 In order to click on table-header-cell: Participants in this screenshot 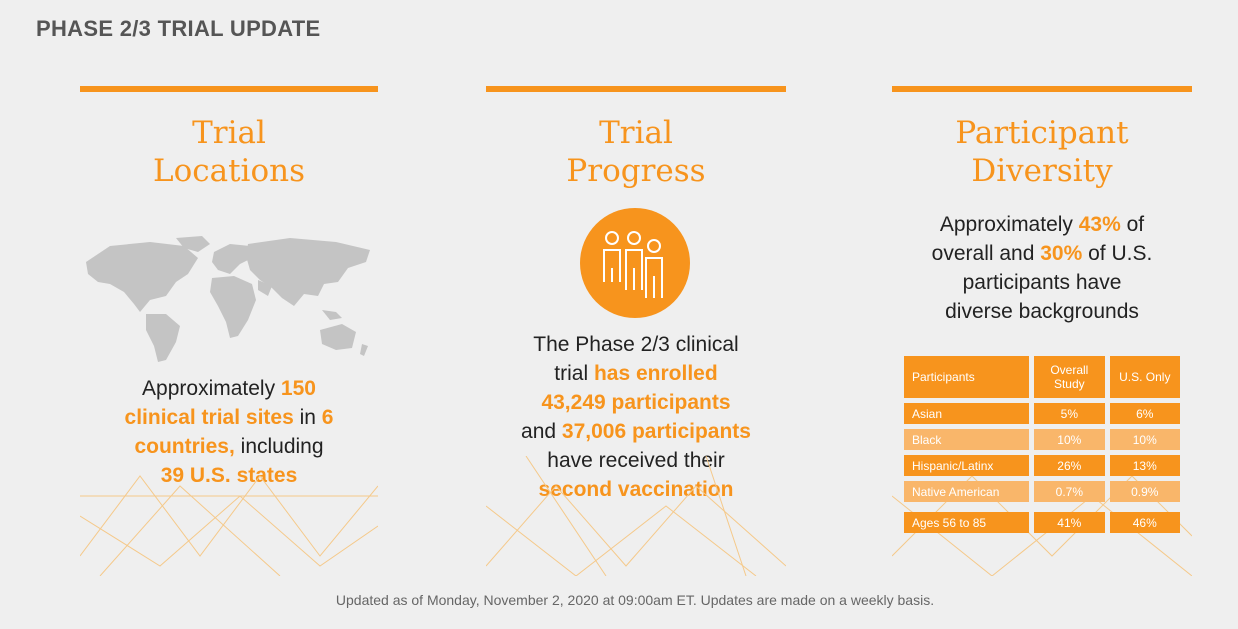, I will do `click(967, 377)`.